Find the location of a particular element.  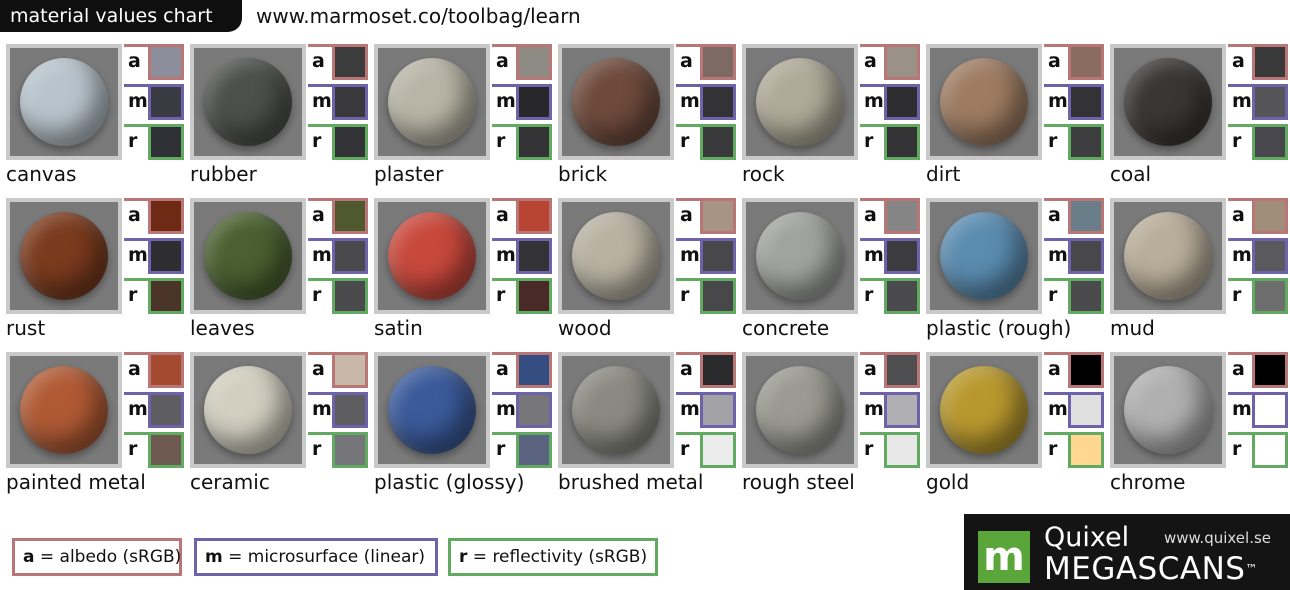

material-cell: brick a m r is located at coordinates (650, 119).